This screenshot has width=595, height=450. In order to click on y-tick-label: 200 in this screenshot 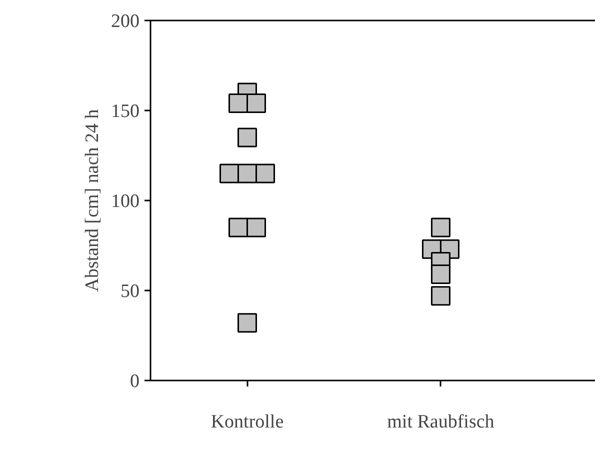, I will do `click(125, 21)`.